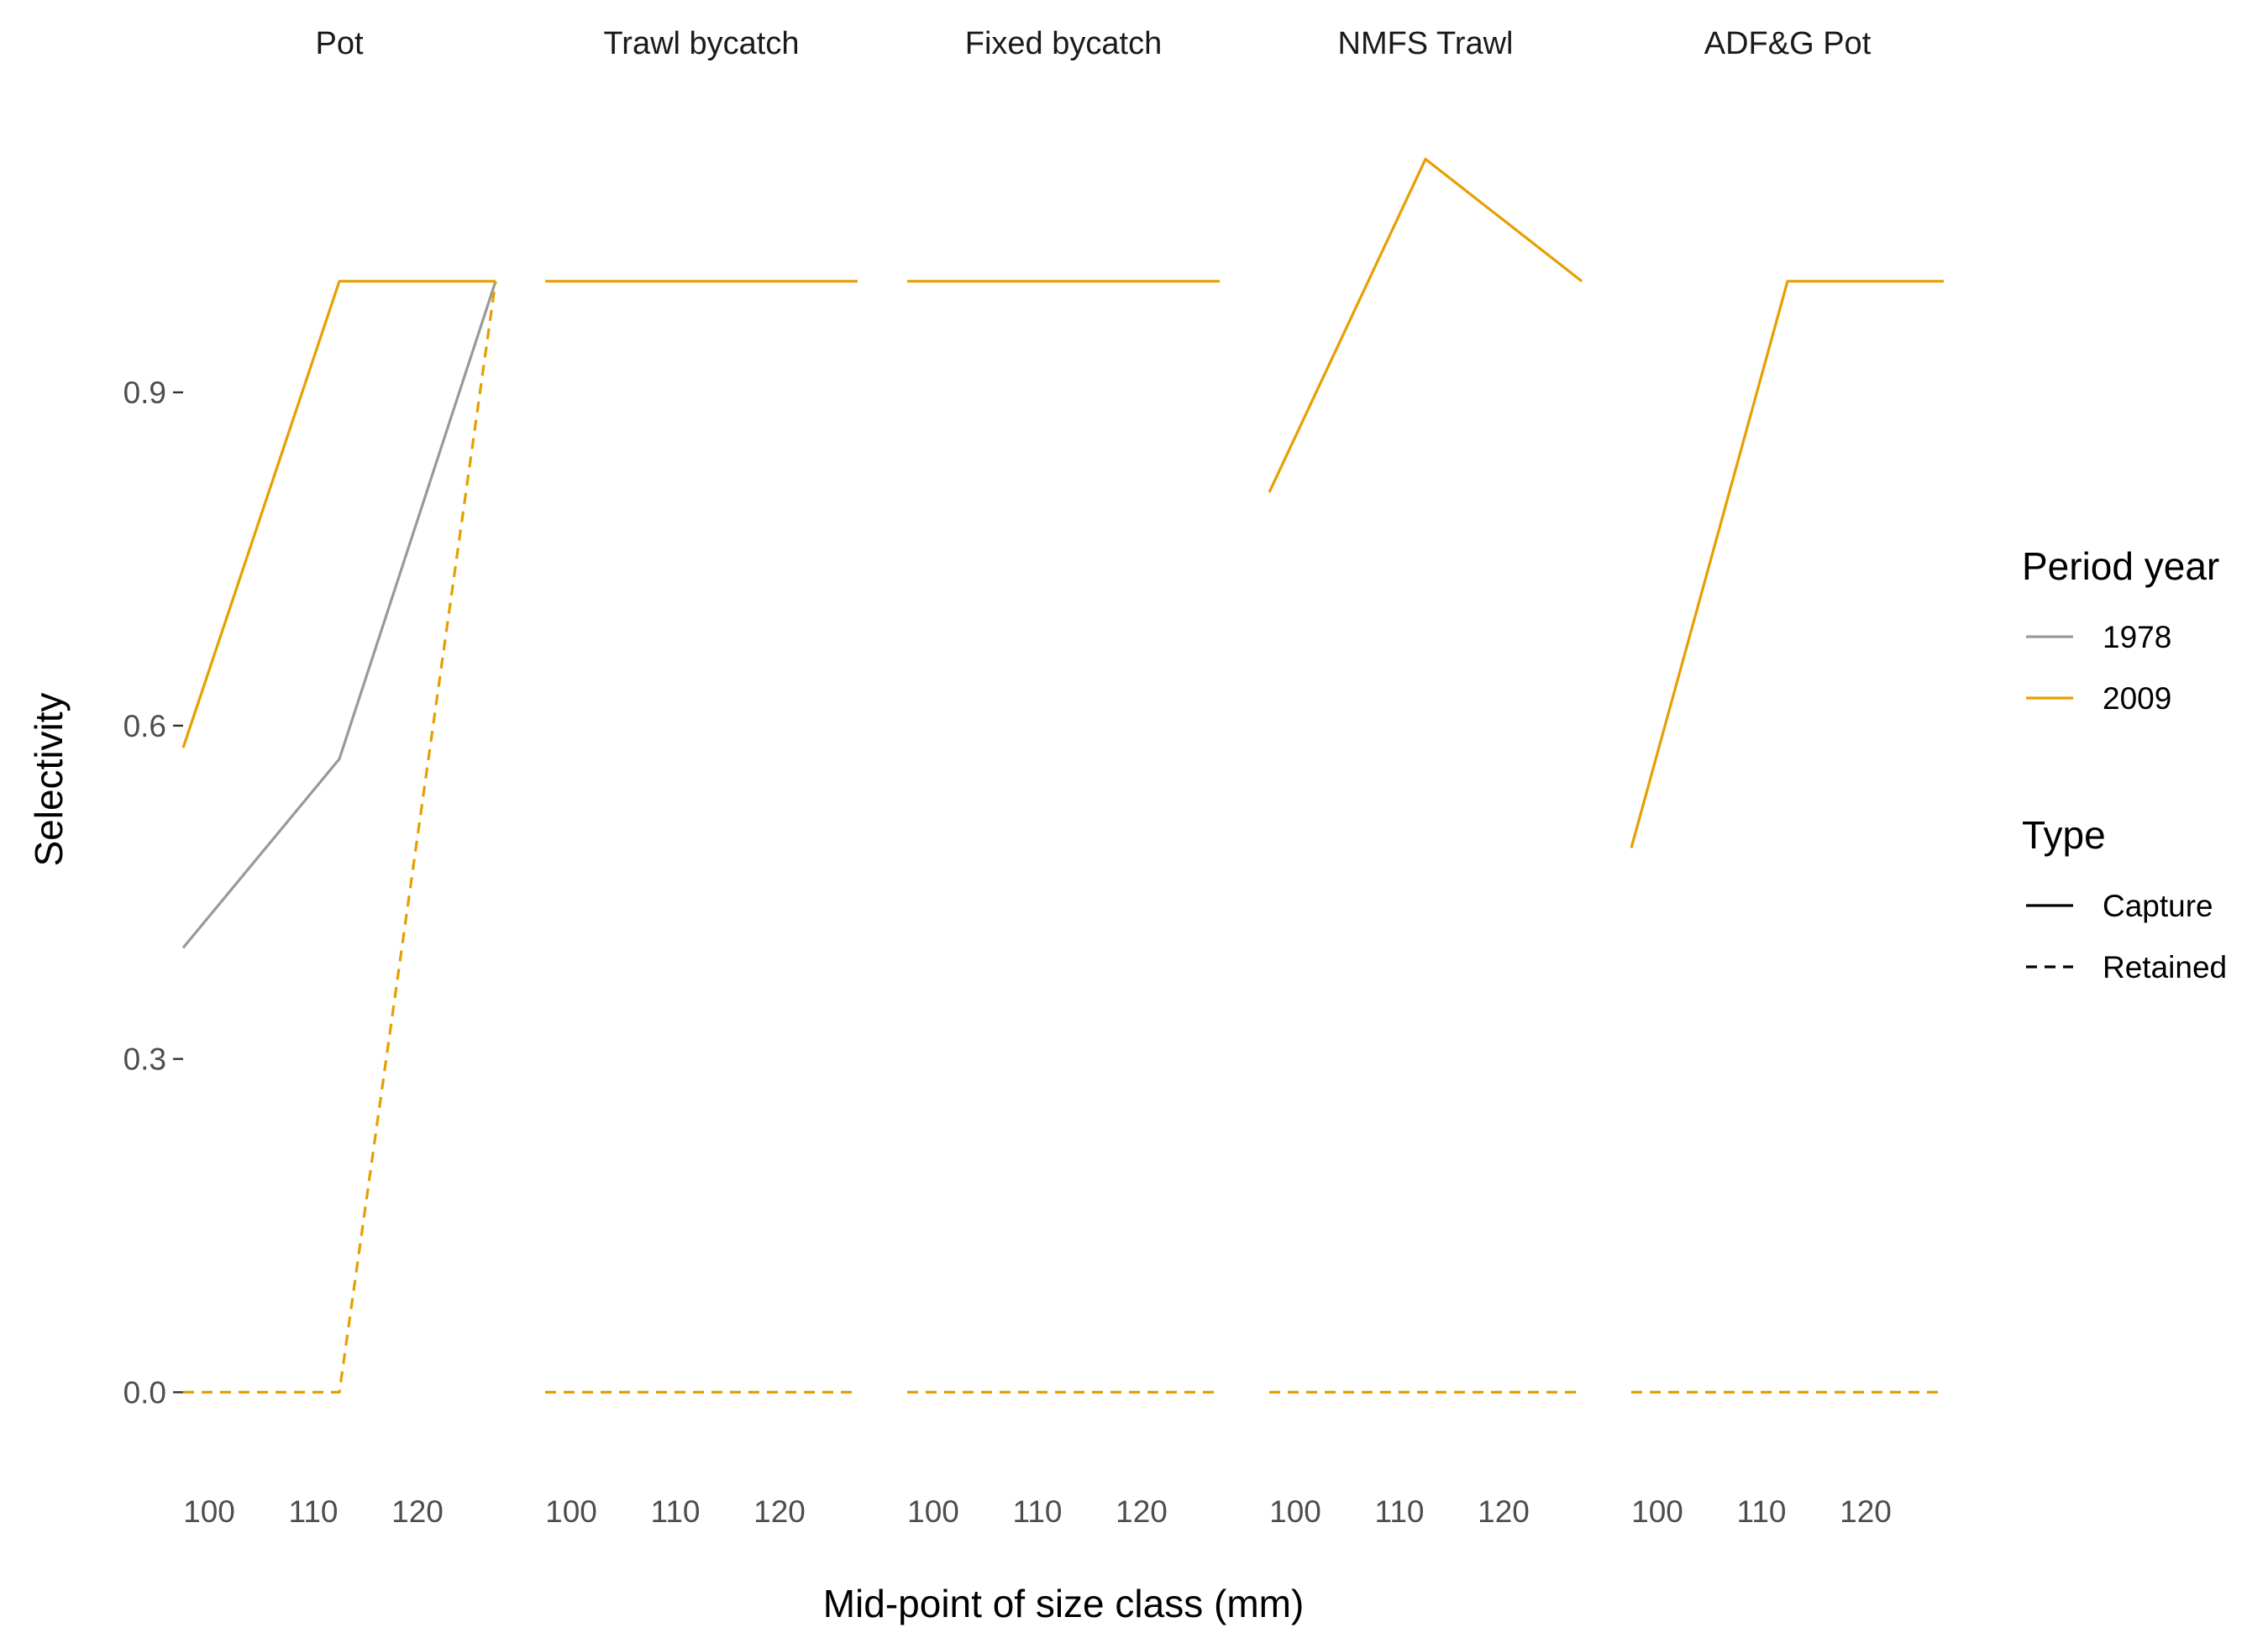 The width and height of the screenshot is (2268, 1638). I want to click on x-tick-label-trawl-bycatch-120: 120, so click(779, 1511).